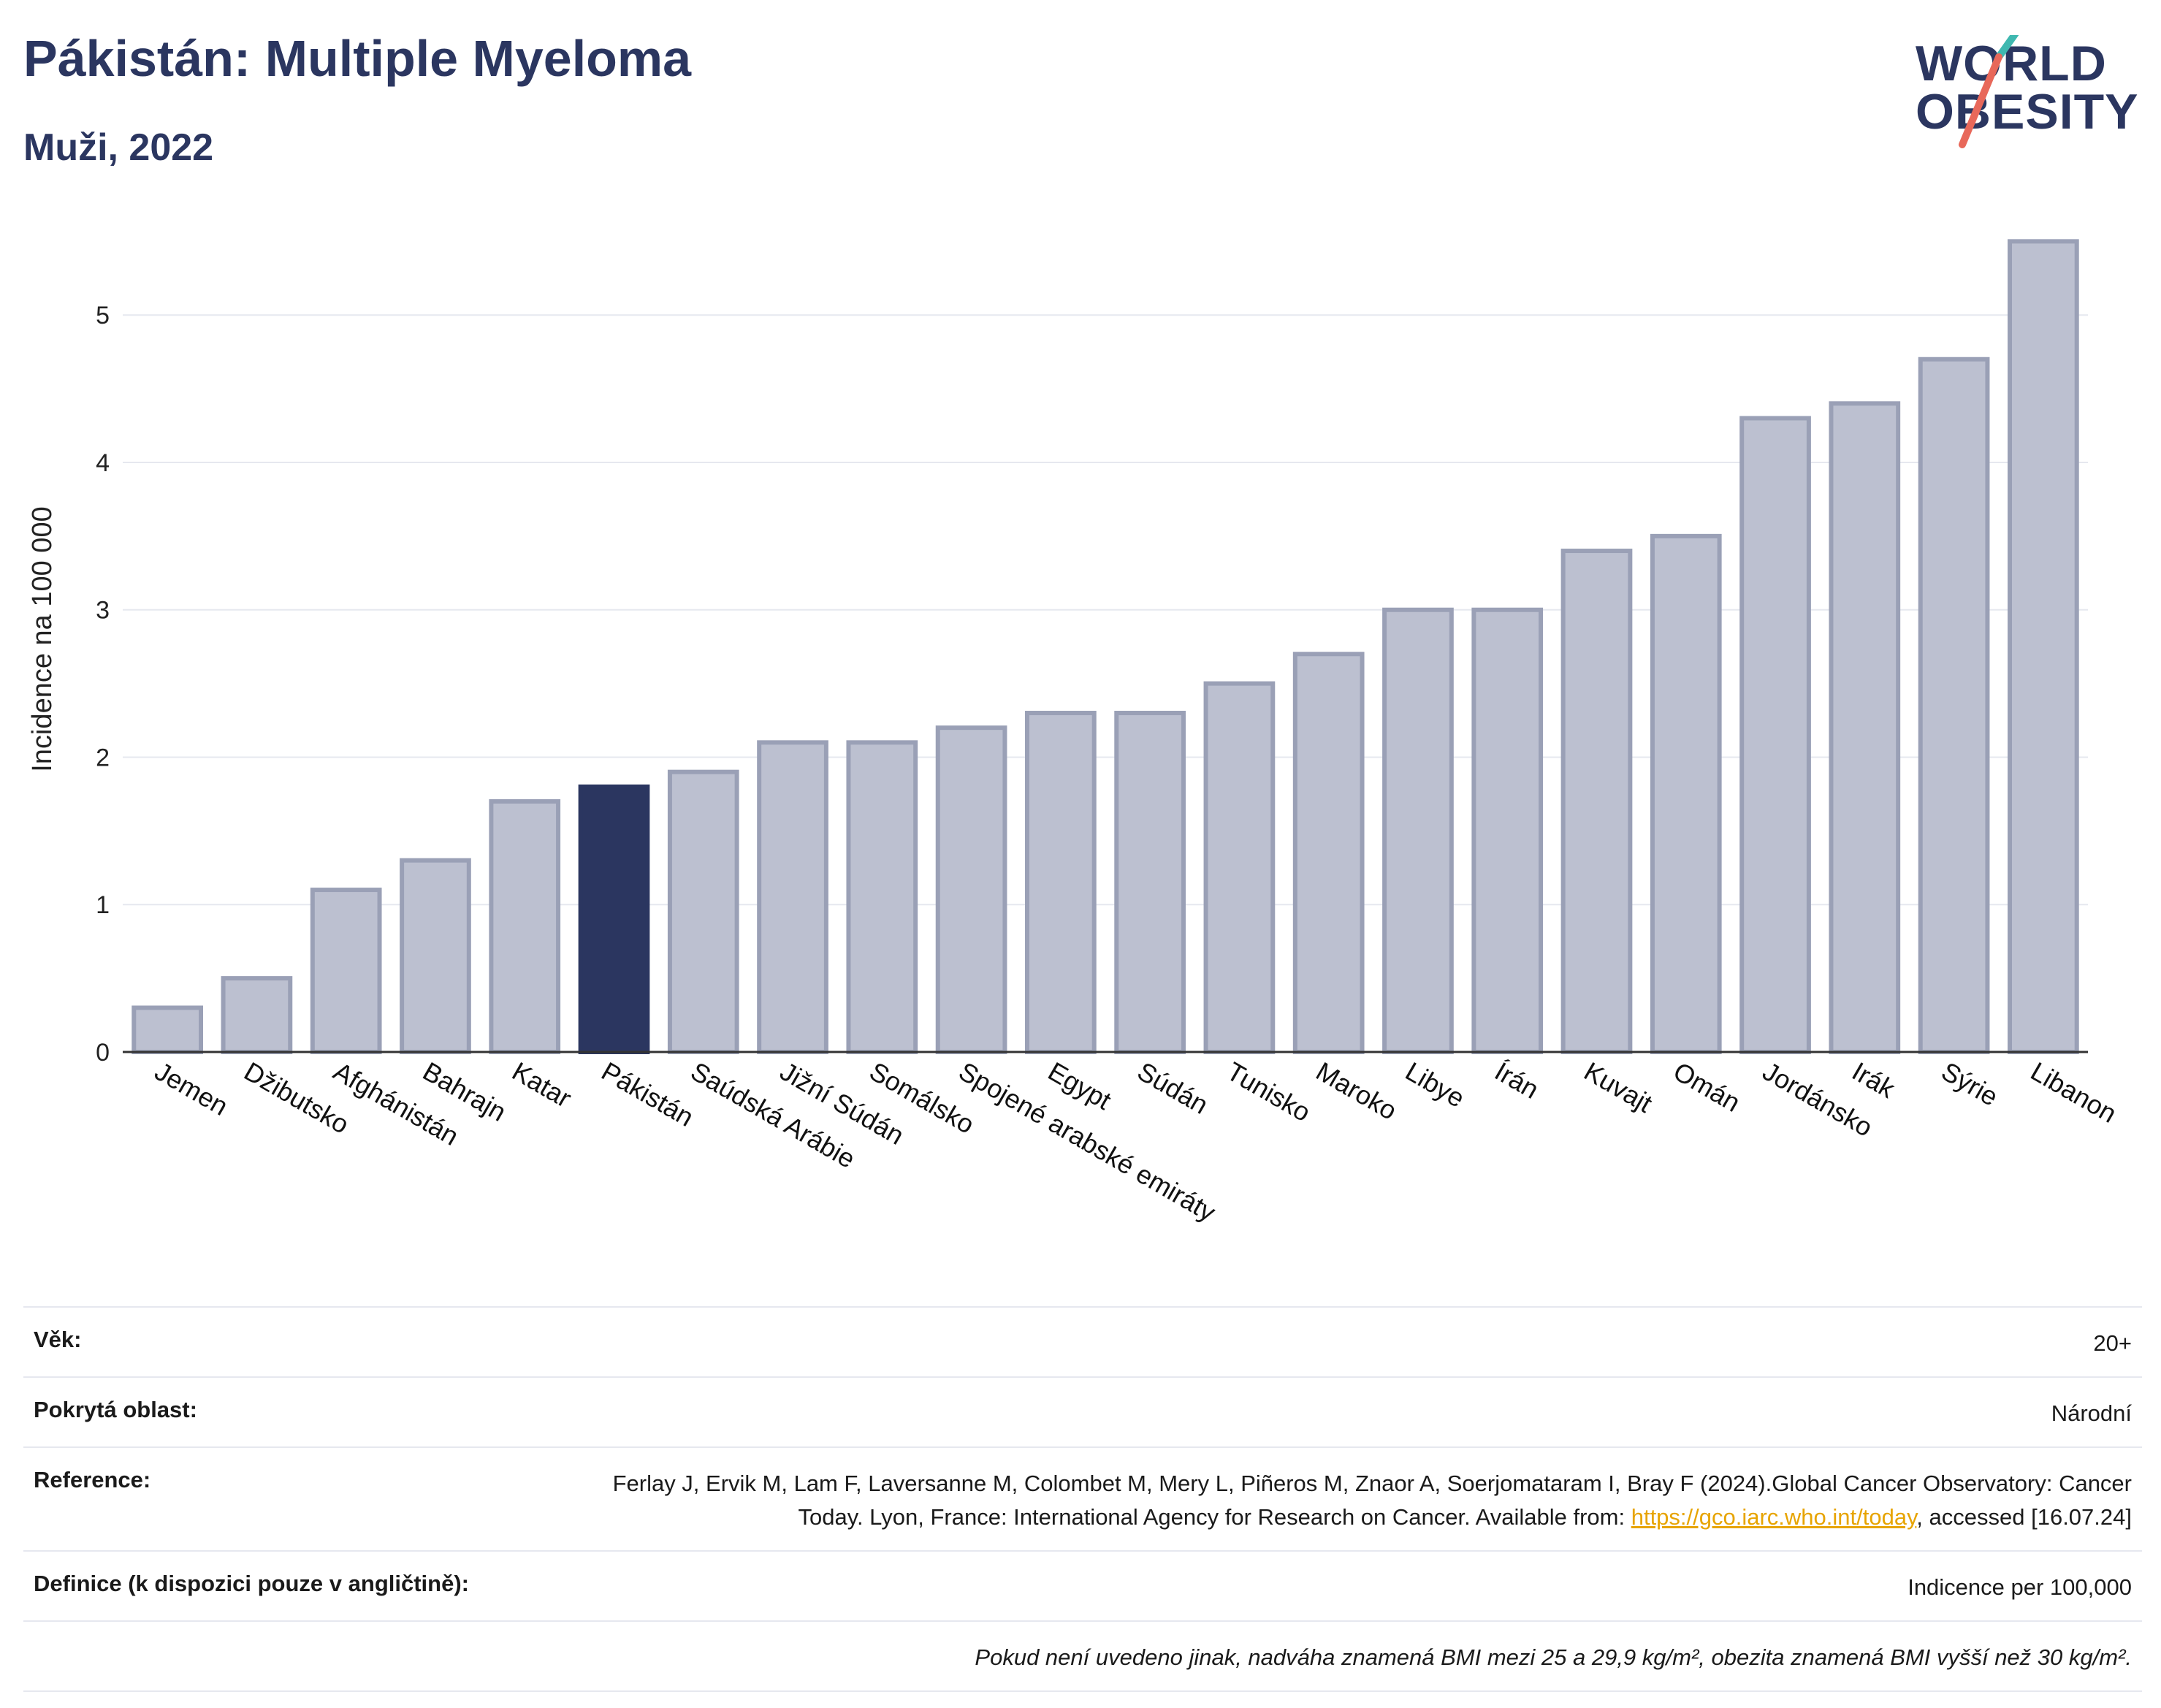 The width and height of the screenshot is (2161, 1708). Describe the element at coordinates (542, 1084) in the screenshot. I see `x-tick-label: Katar` at that location.